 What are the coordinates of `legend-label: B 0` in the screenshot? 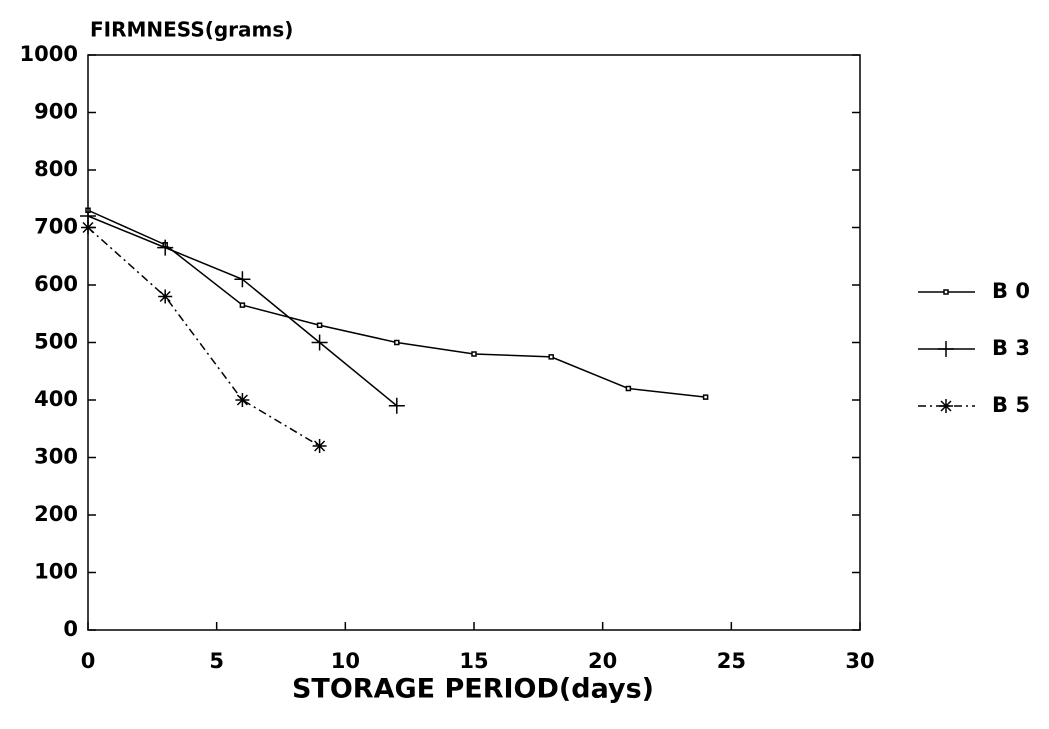 It's located at (1011, 291).